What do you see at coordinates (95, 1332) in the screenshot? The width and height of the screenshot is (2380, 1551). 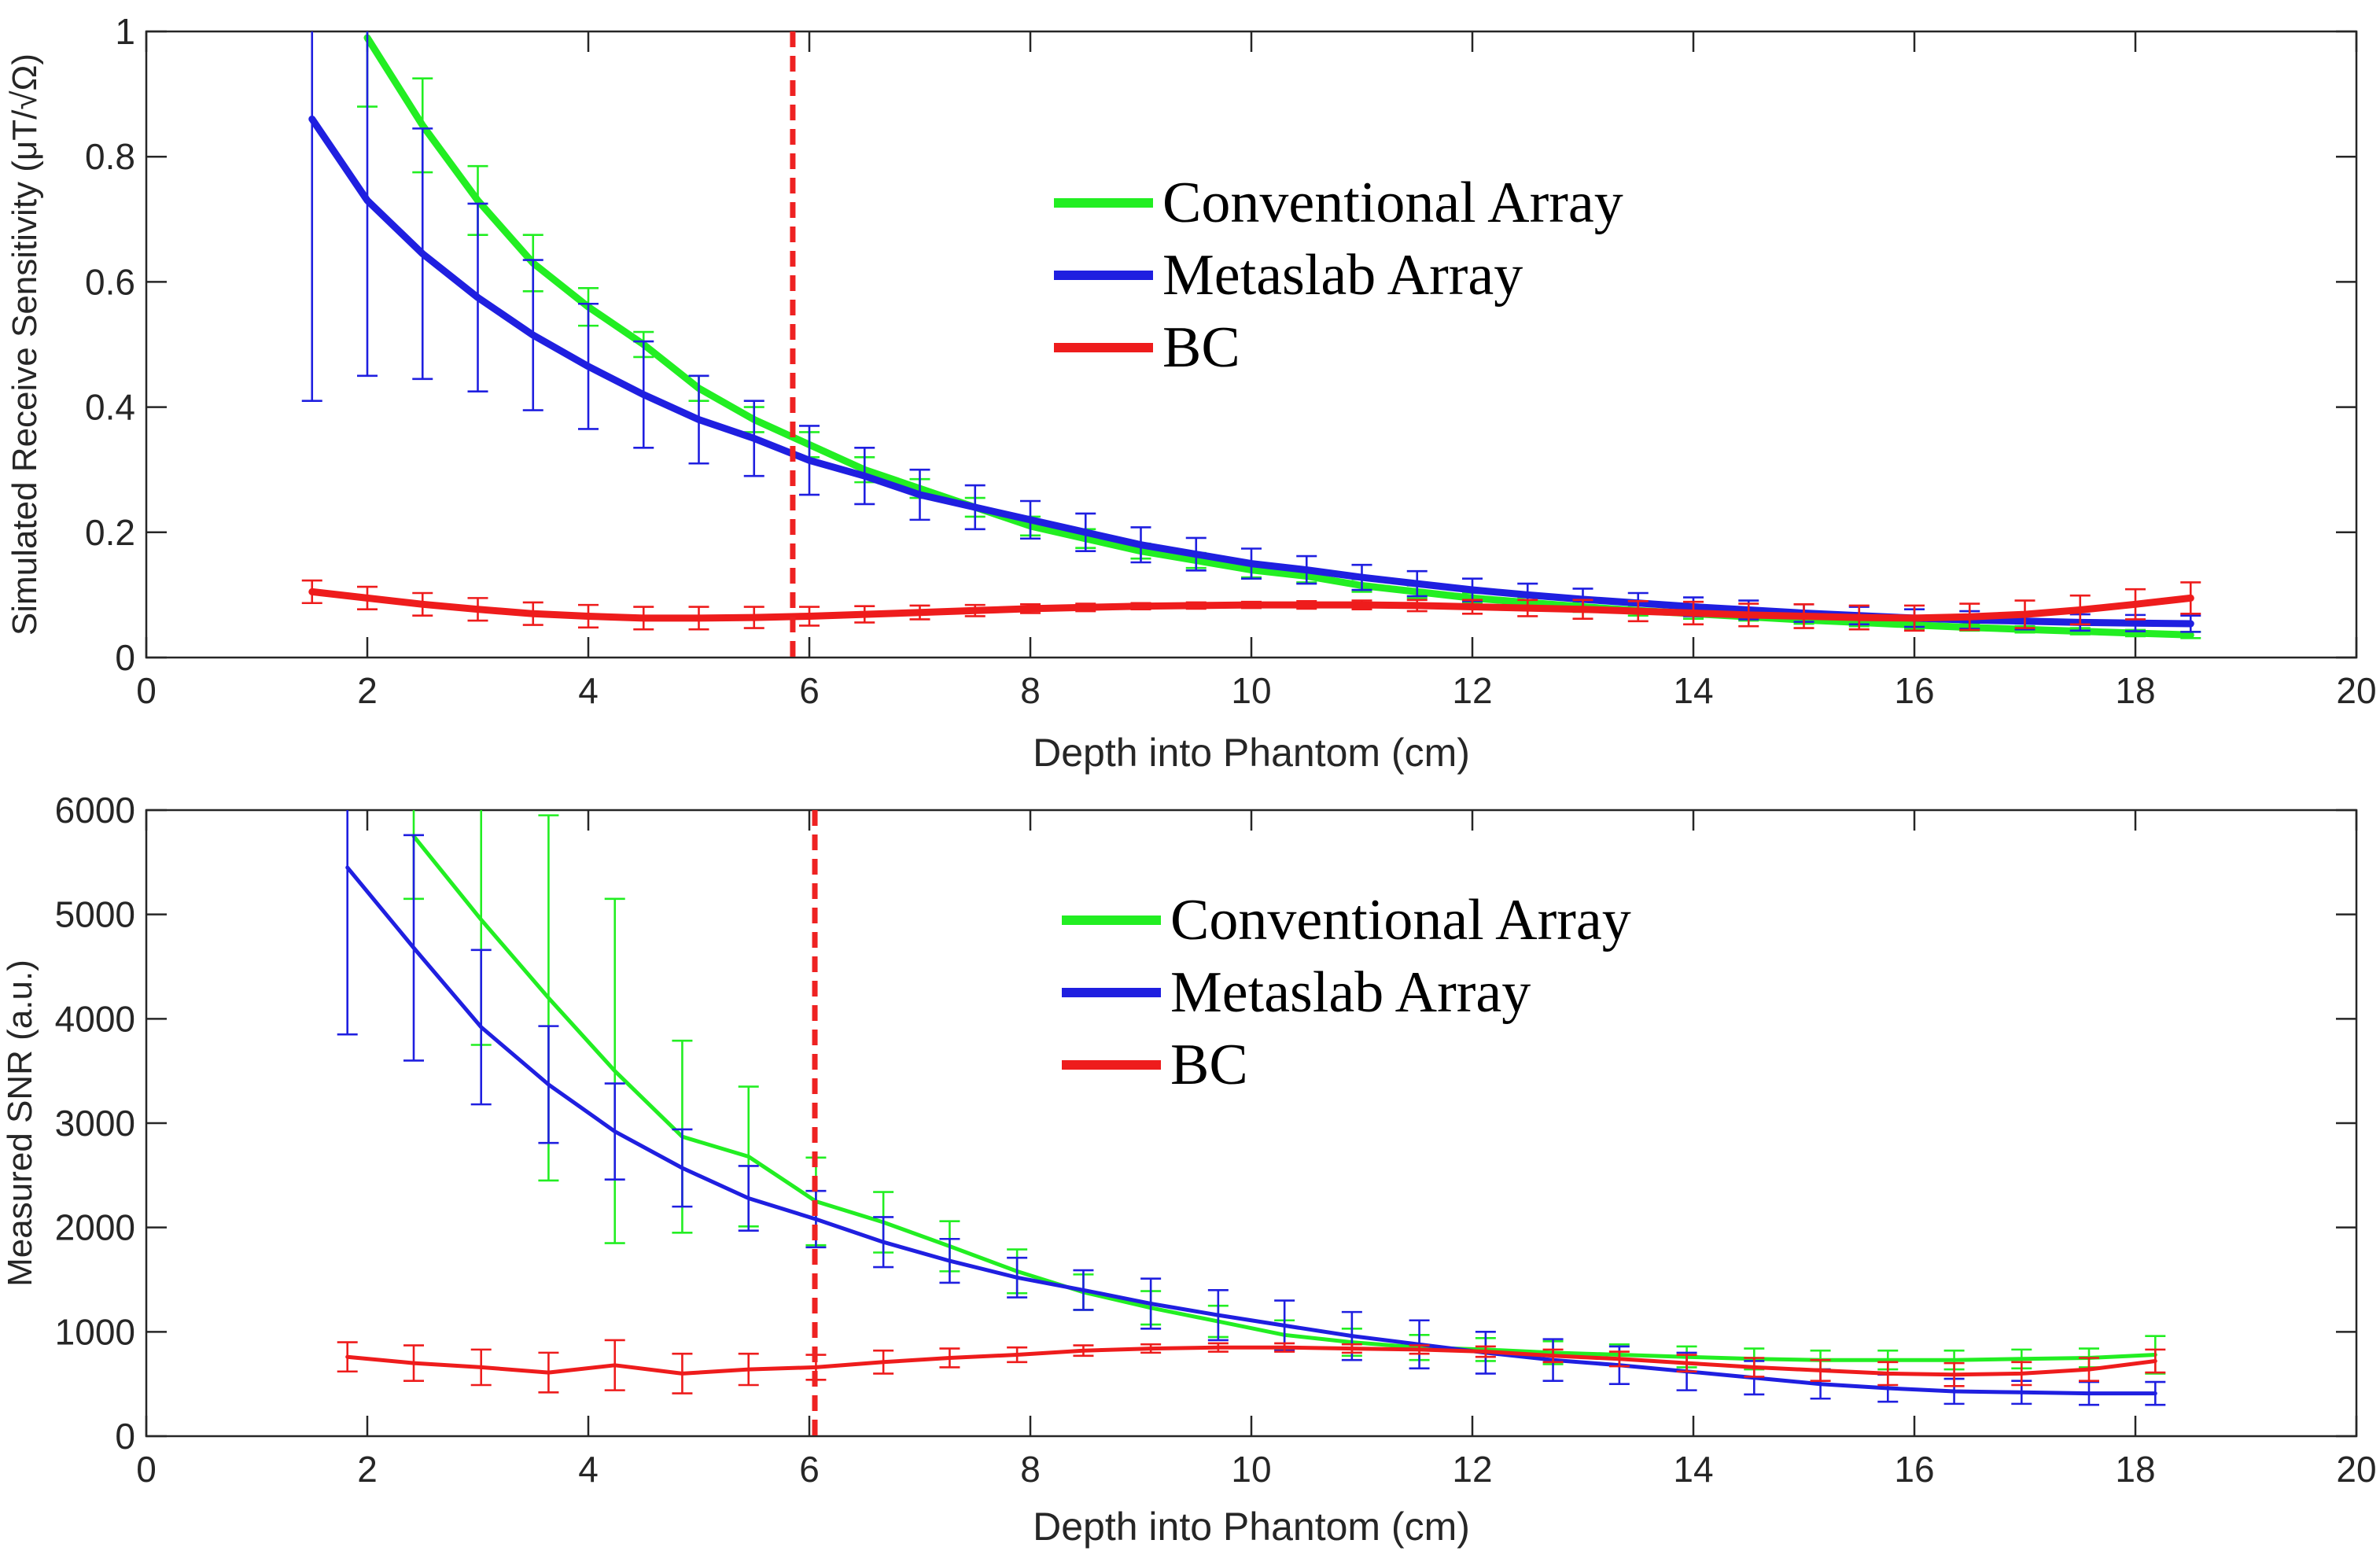 I see `y-tick-label: 1000` at bounding box center [95, 1332].